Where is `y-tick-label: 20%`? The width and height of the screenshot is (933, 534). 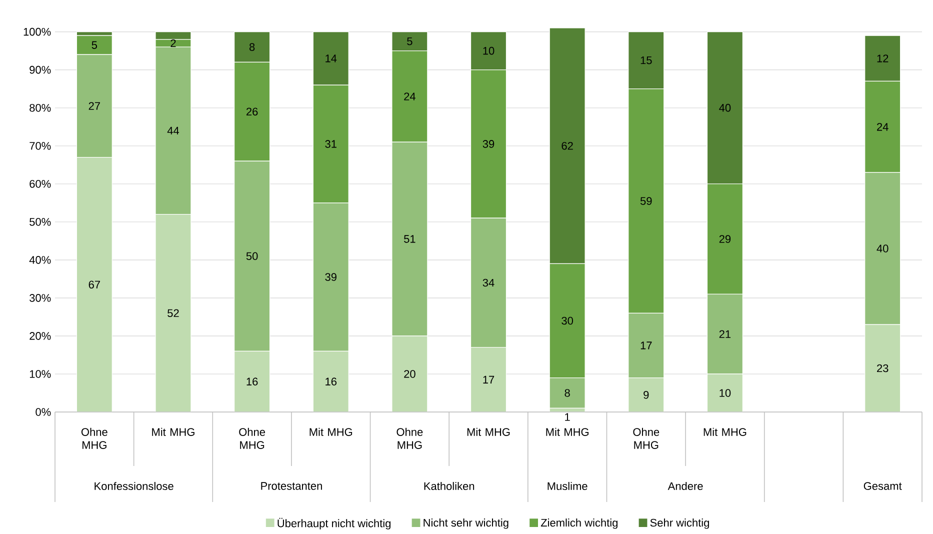 y-tick-label: 20% is located at coordinates (40, 336).